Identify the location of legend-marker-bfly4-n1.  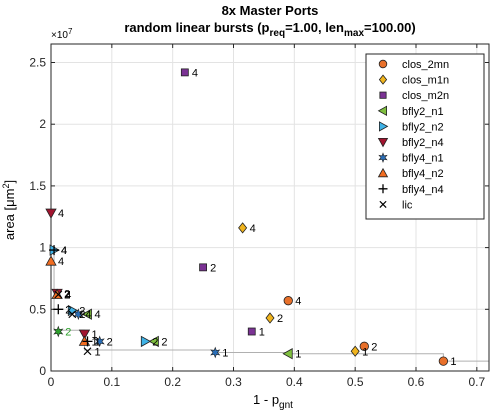
(383, 157).